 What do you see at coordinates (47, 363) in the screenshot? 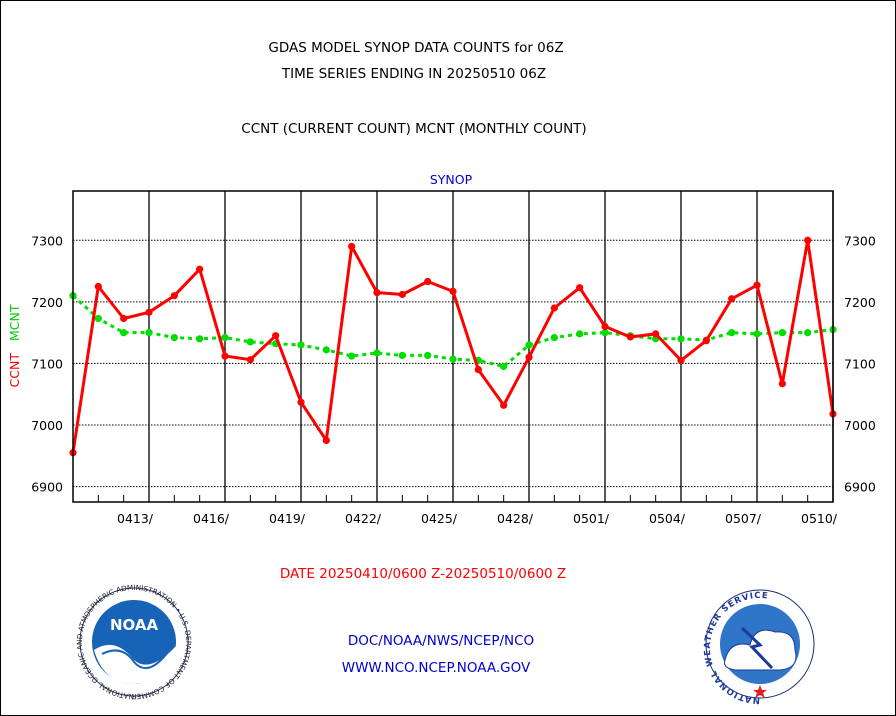
I see `y-tick-label-left: 7100` at bounding box center [47, 363].